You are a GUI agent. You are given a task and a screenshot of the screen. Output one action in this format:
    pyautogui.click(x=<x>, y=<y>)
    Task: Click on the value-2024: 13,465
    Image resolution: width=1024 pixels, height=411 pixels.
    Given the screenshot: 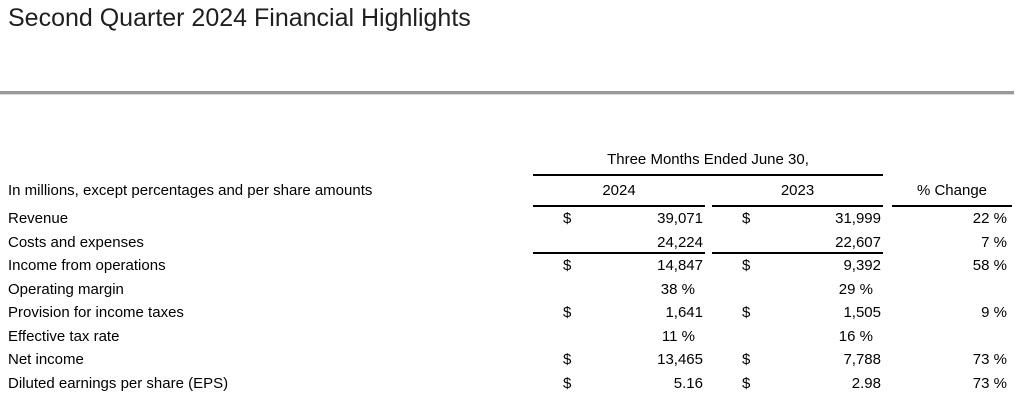 What is the action you would take?
    pyautogui.click(x=680, y=359)
    